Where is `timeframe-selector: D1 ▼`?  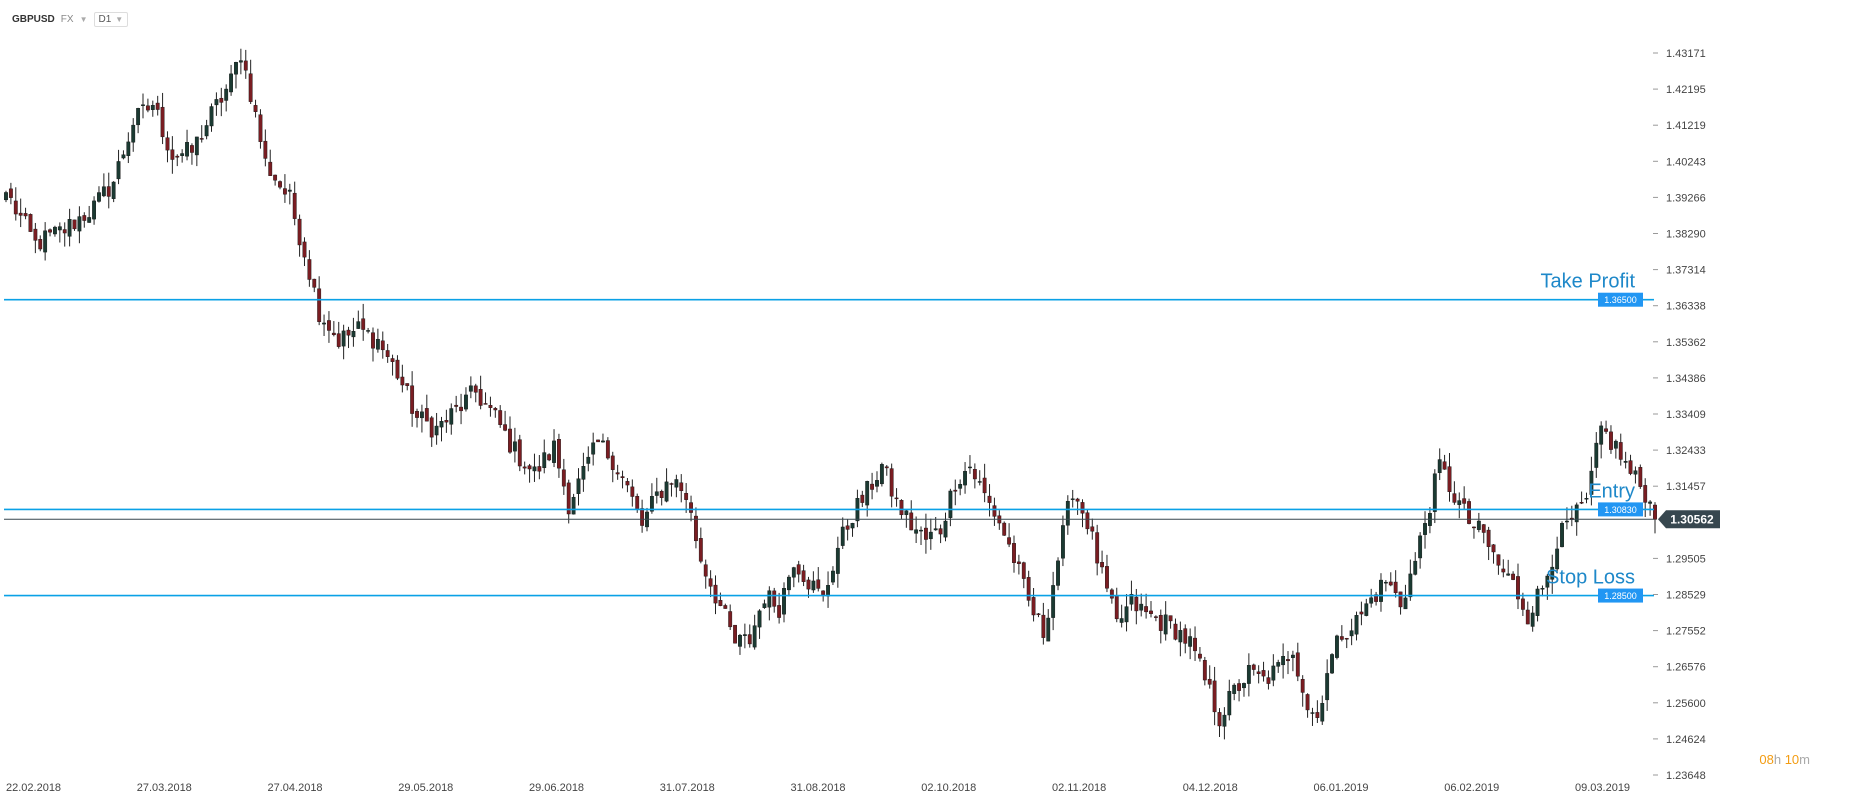 timeframe-selector: D1 ▼ is located at coordinates (111, 19).